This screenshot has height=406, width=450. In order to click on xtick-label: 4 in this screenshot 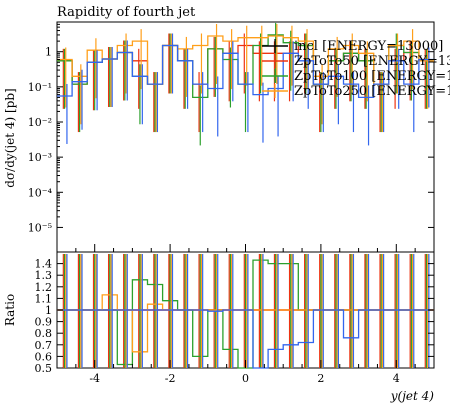, I will do `click(396, 378)`.